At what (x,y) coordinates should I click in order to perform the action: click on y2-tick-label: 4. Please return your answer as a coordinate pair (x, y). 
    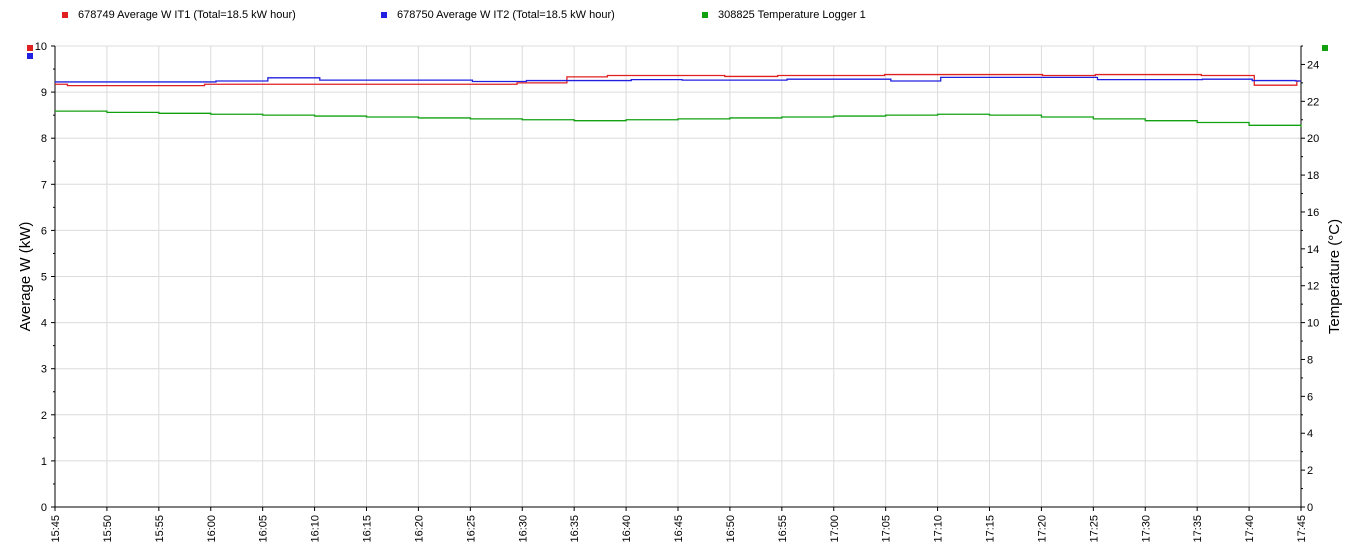
    Looking at the image, I should click on (1310, 434).